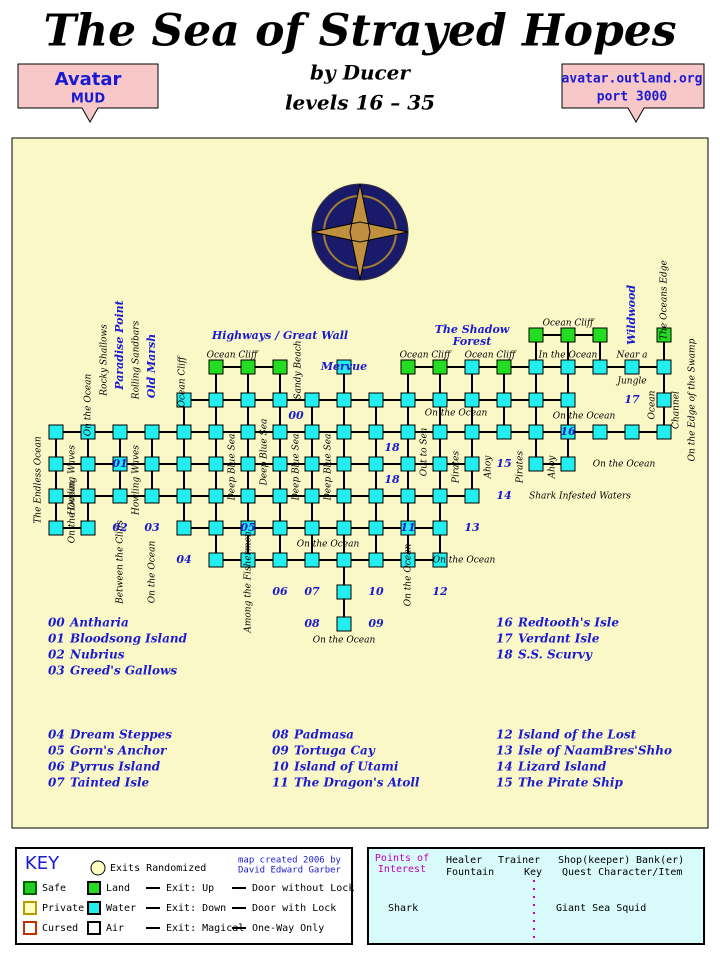  What do you see at coordinates (73, 480) in the screenshot?
I see `label: Howling Waves` at bounding box center [73, 480].